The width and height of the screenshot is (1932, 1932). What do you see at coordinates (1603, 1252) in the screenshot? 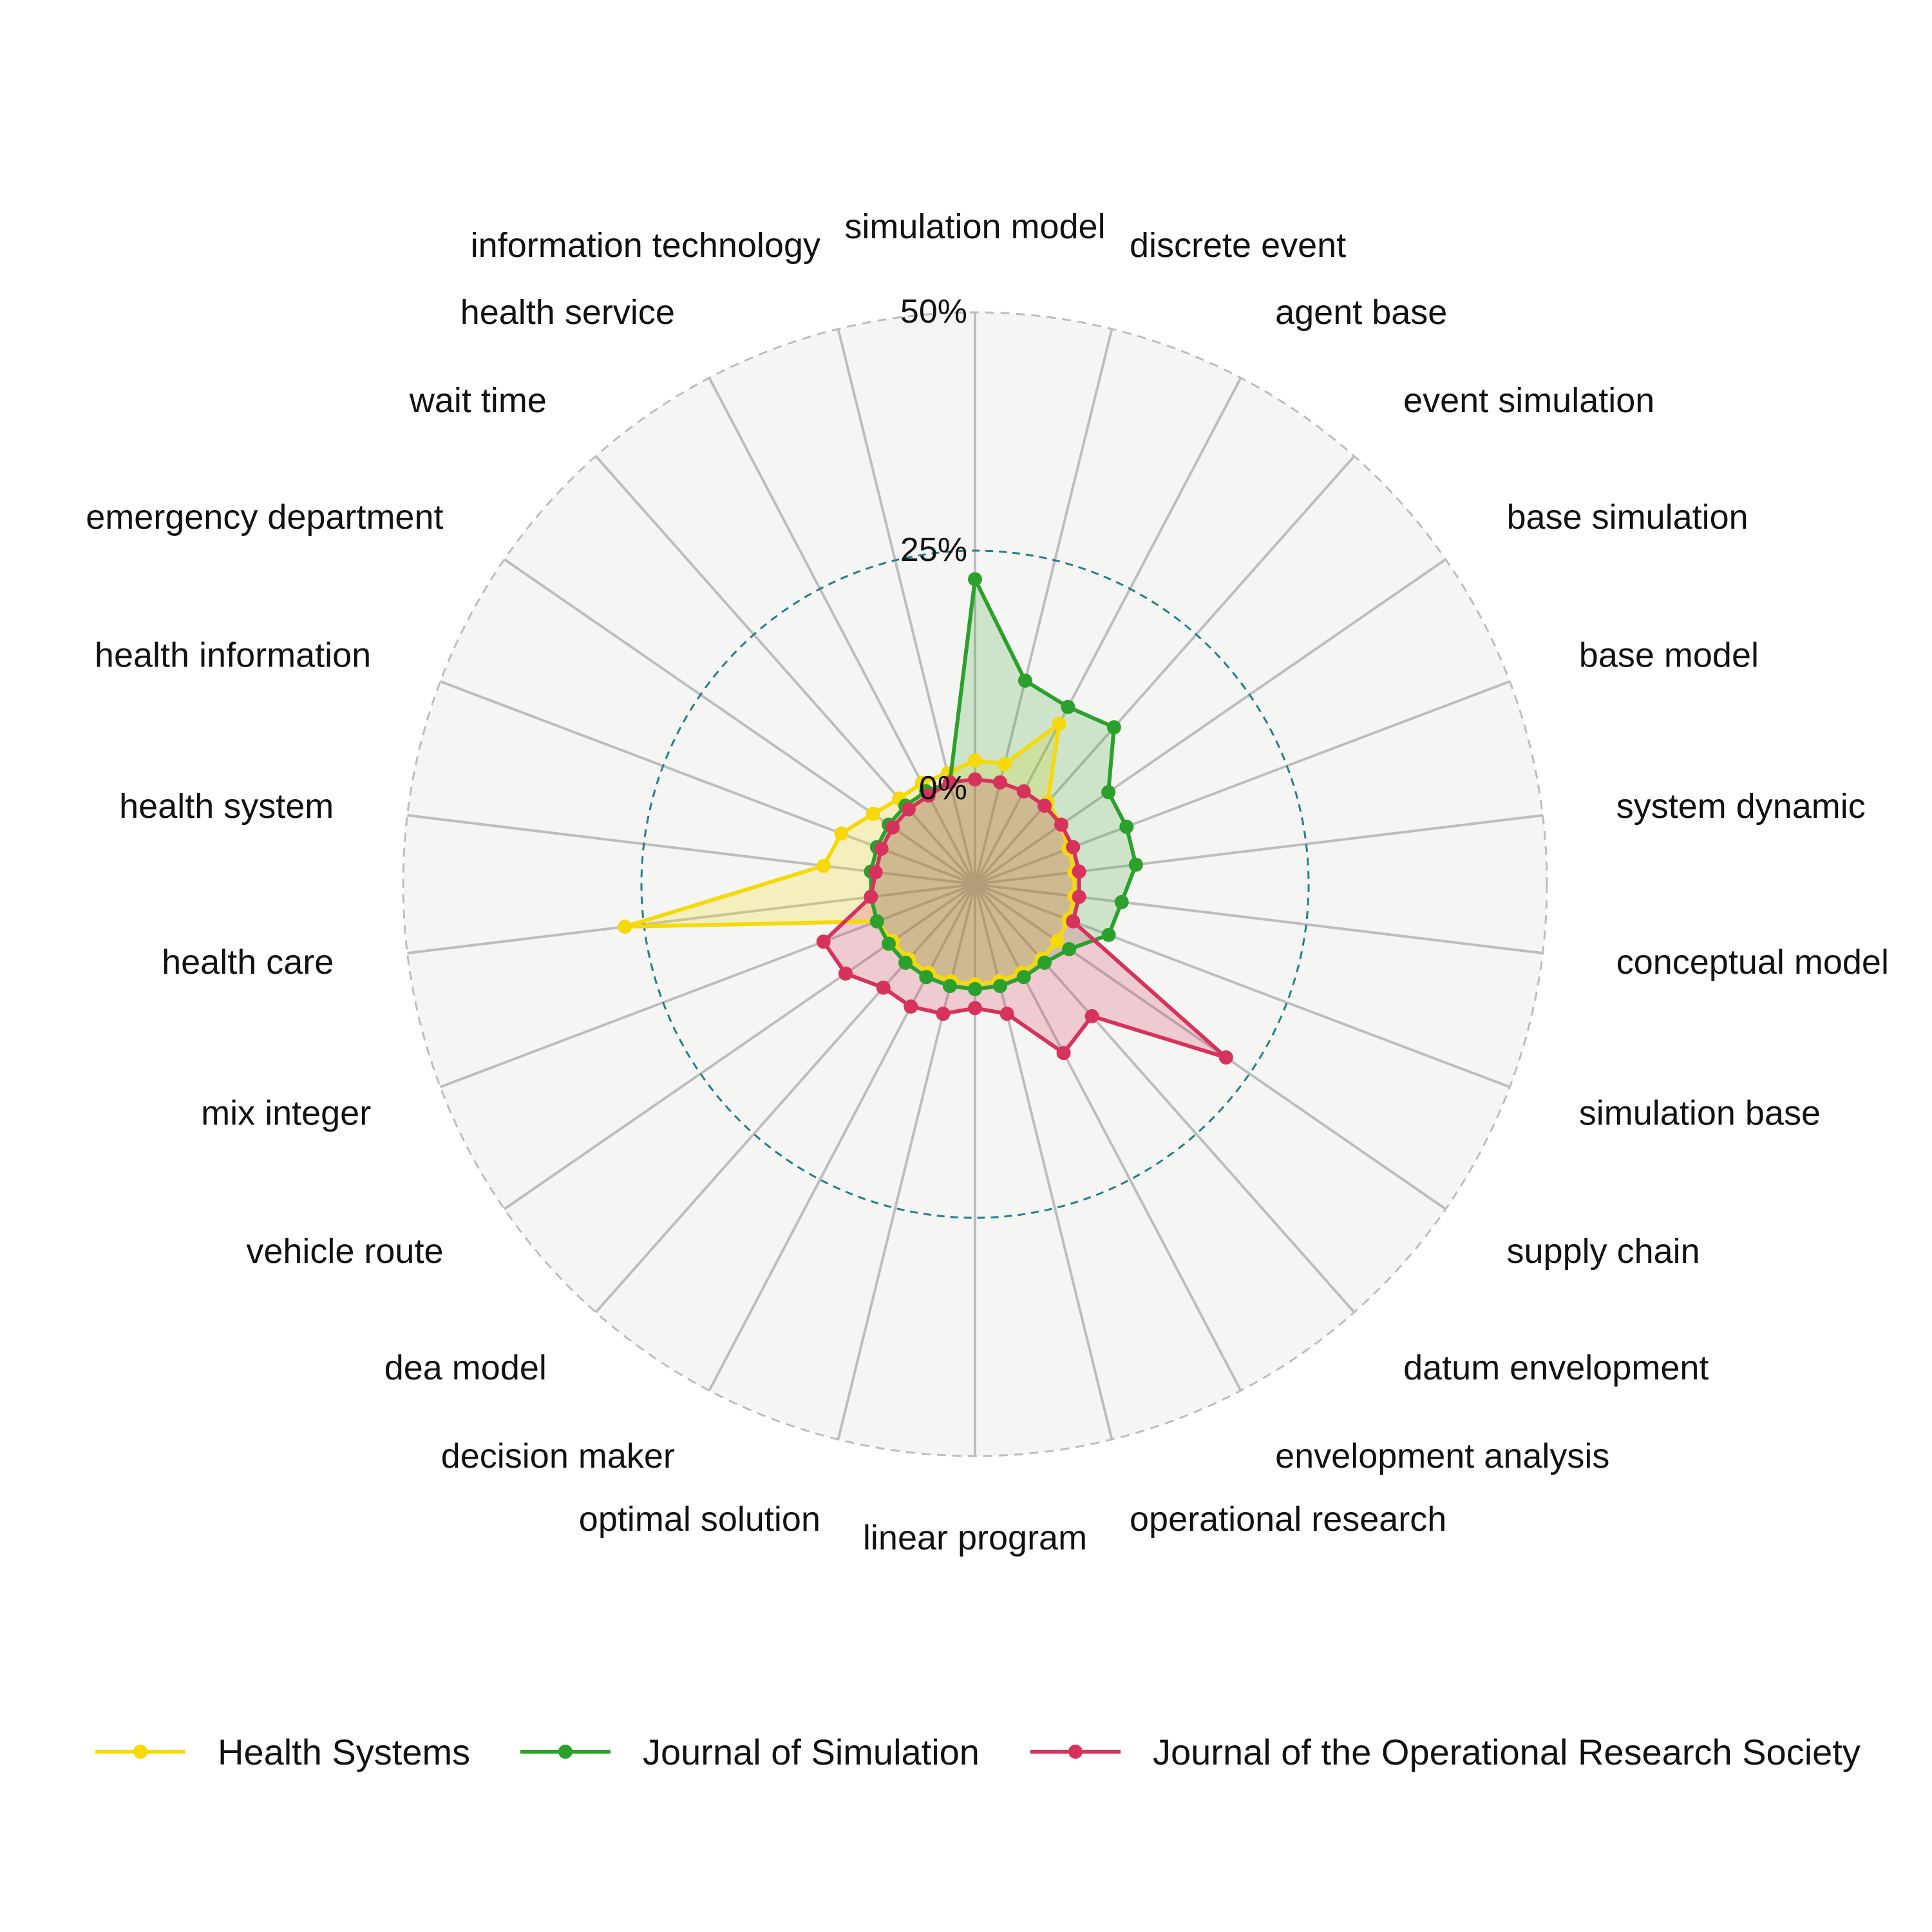
I see `category-label-supply-chain: supply chain` at bounding box center [1603, 1252].